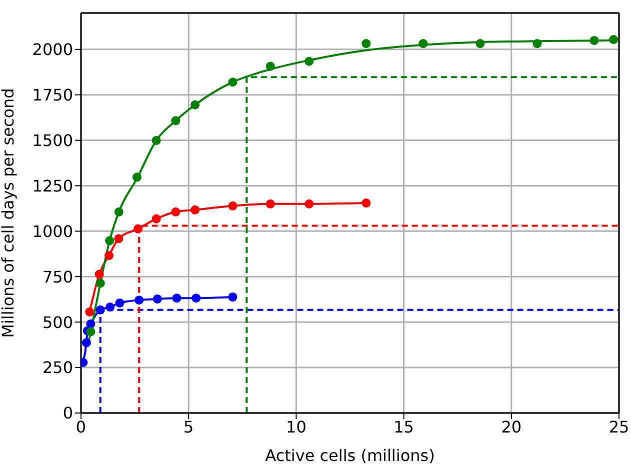 The width and height of the screenshot is (631, 469). Describe the element at coordinates (189, 426) in the screenshot. I see `x-tick-label: 5` at that location.